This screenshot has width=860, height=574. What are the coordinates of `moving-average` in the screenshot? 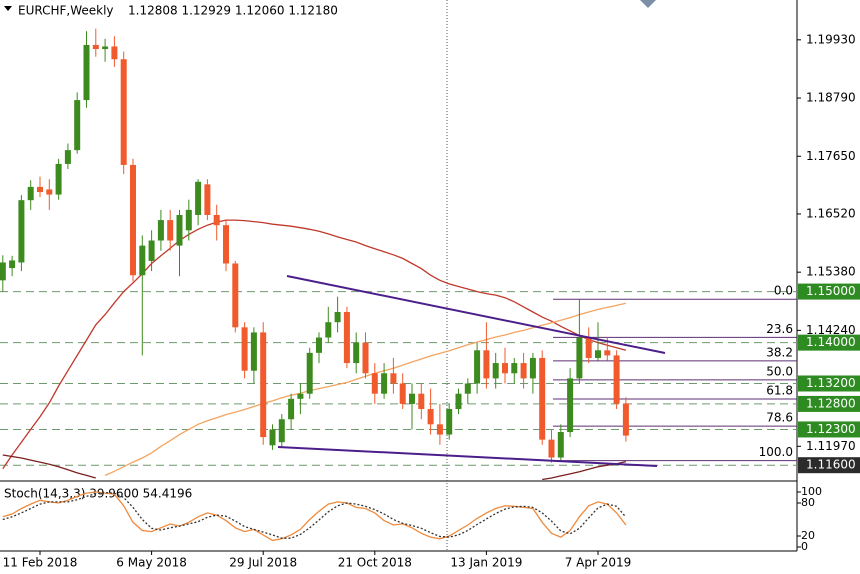 It's located at (49, 466).